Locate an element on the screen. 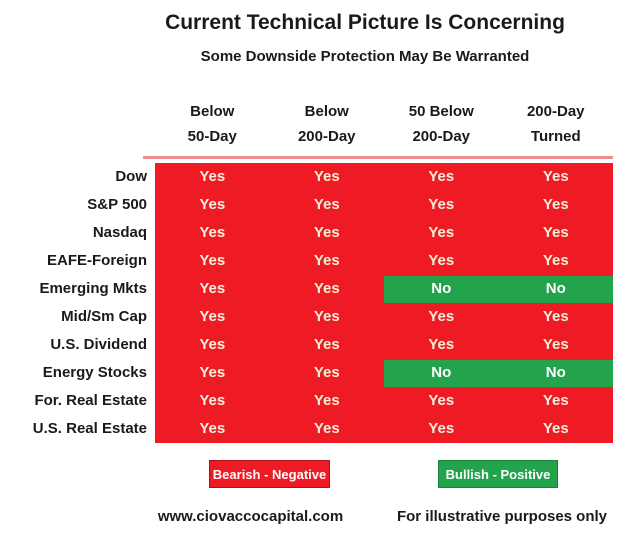  row-label: EAFE-Foreign is located at coordinates (97, 260).